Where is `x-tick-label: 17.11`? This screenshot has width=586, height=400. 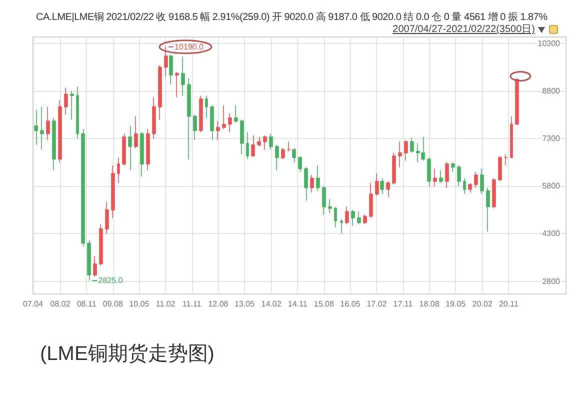
x-tick-label: 17.11 is located at coordinates (403, 304).